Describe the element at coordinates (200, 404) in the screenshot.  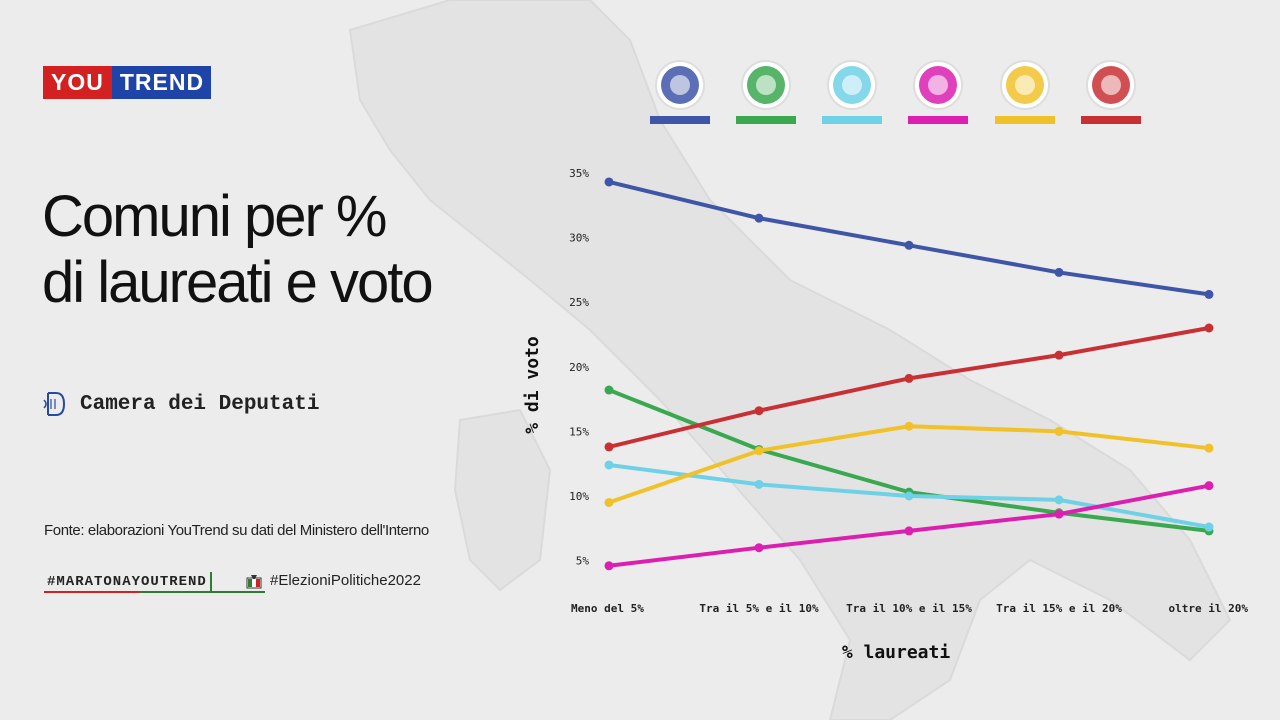
I see `camera-label: Camera dei Deputati` at that location.